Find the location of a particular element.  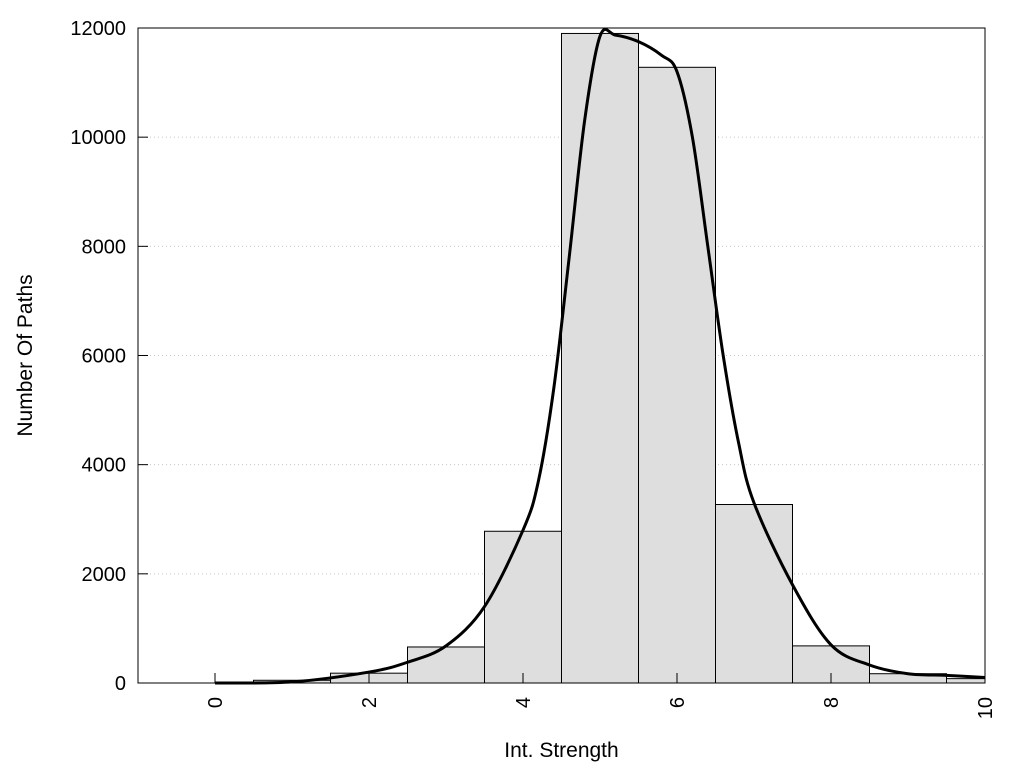

x-tick-label: 8 is located at coordinates (832, 702).